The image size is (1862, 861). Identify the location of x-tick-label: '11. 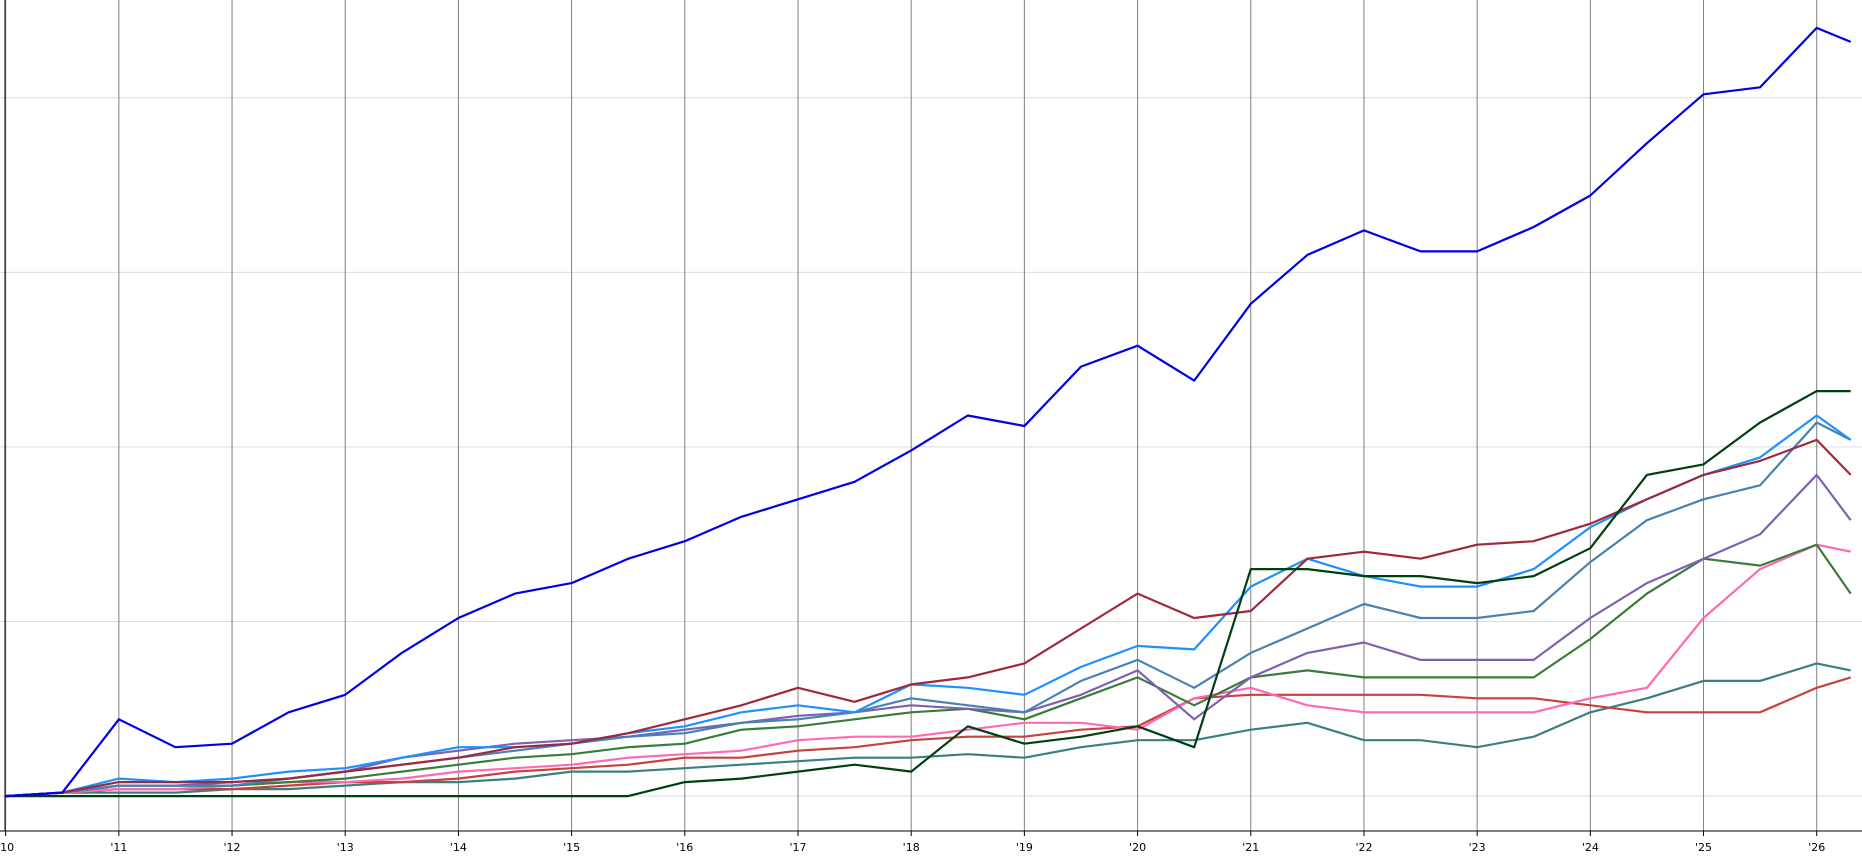
(118, 847).